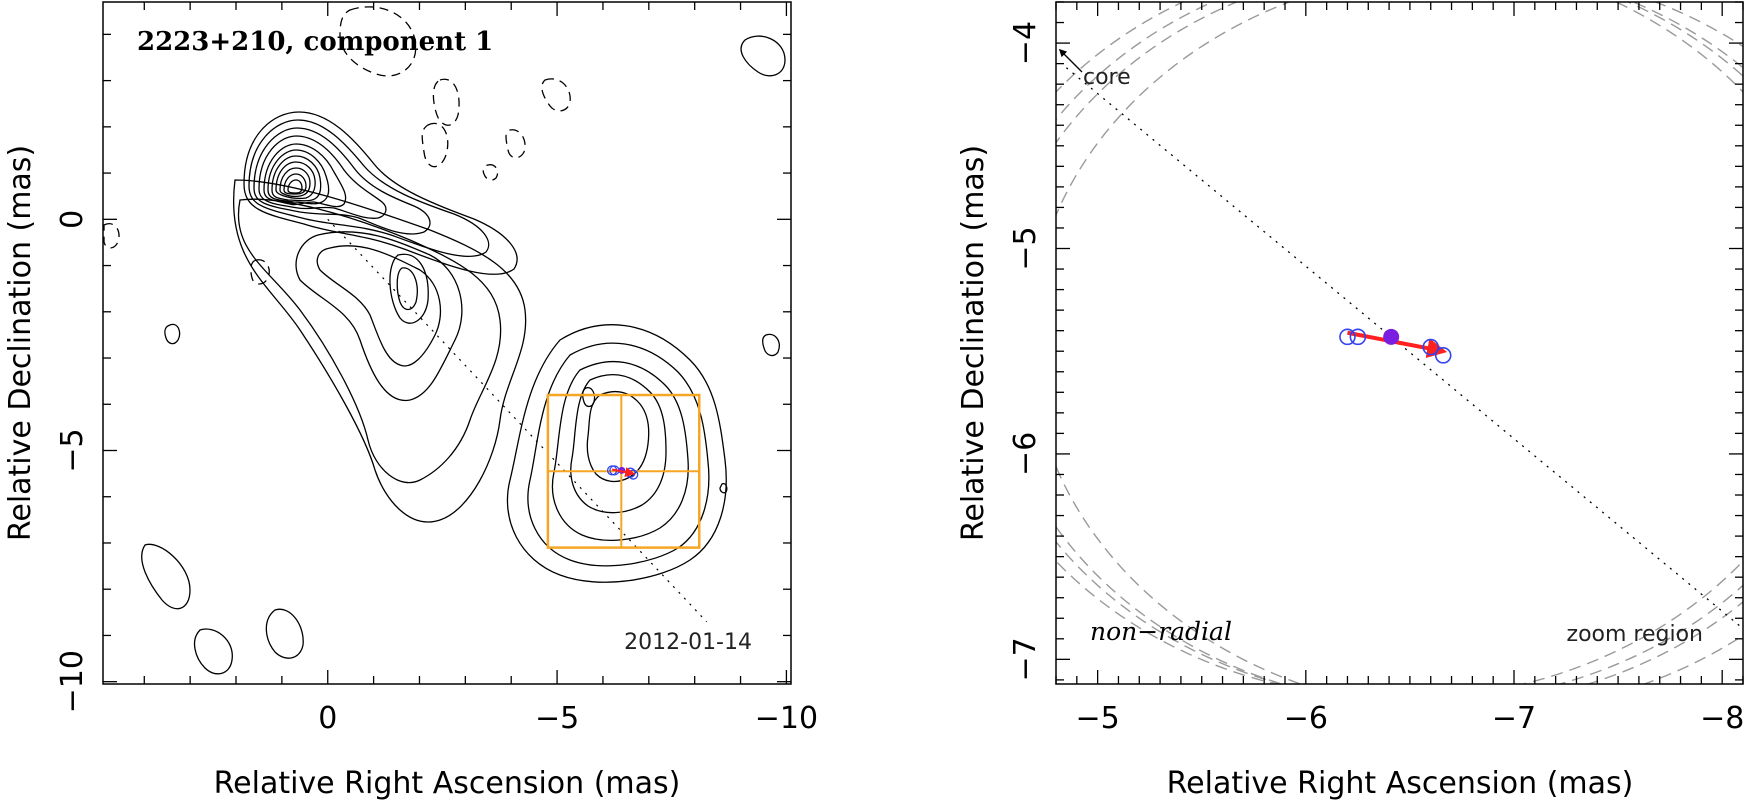 This screenshot has width=1750, height=806. Describe the element at coordinates (447, 783) in the screenshot. I see `left-x-axis-label: Relative Right Ascension (mas)` at that location.